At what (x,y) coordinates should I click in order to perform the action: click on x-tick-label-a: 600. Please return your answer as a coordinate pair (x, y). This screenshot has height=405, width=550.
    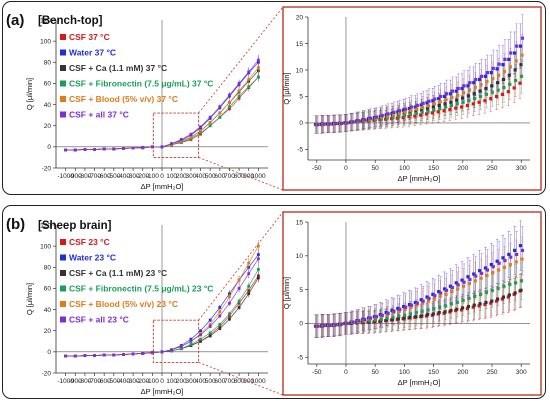
    Looking at the image, I should click on (219, 176).